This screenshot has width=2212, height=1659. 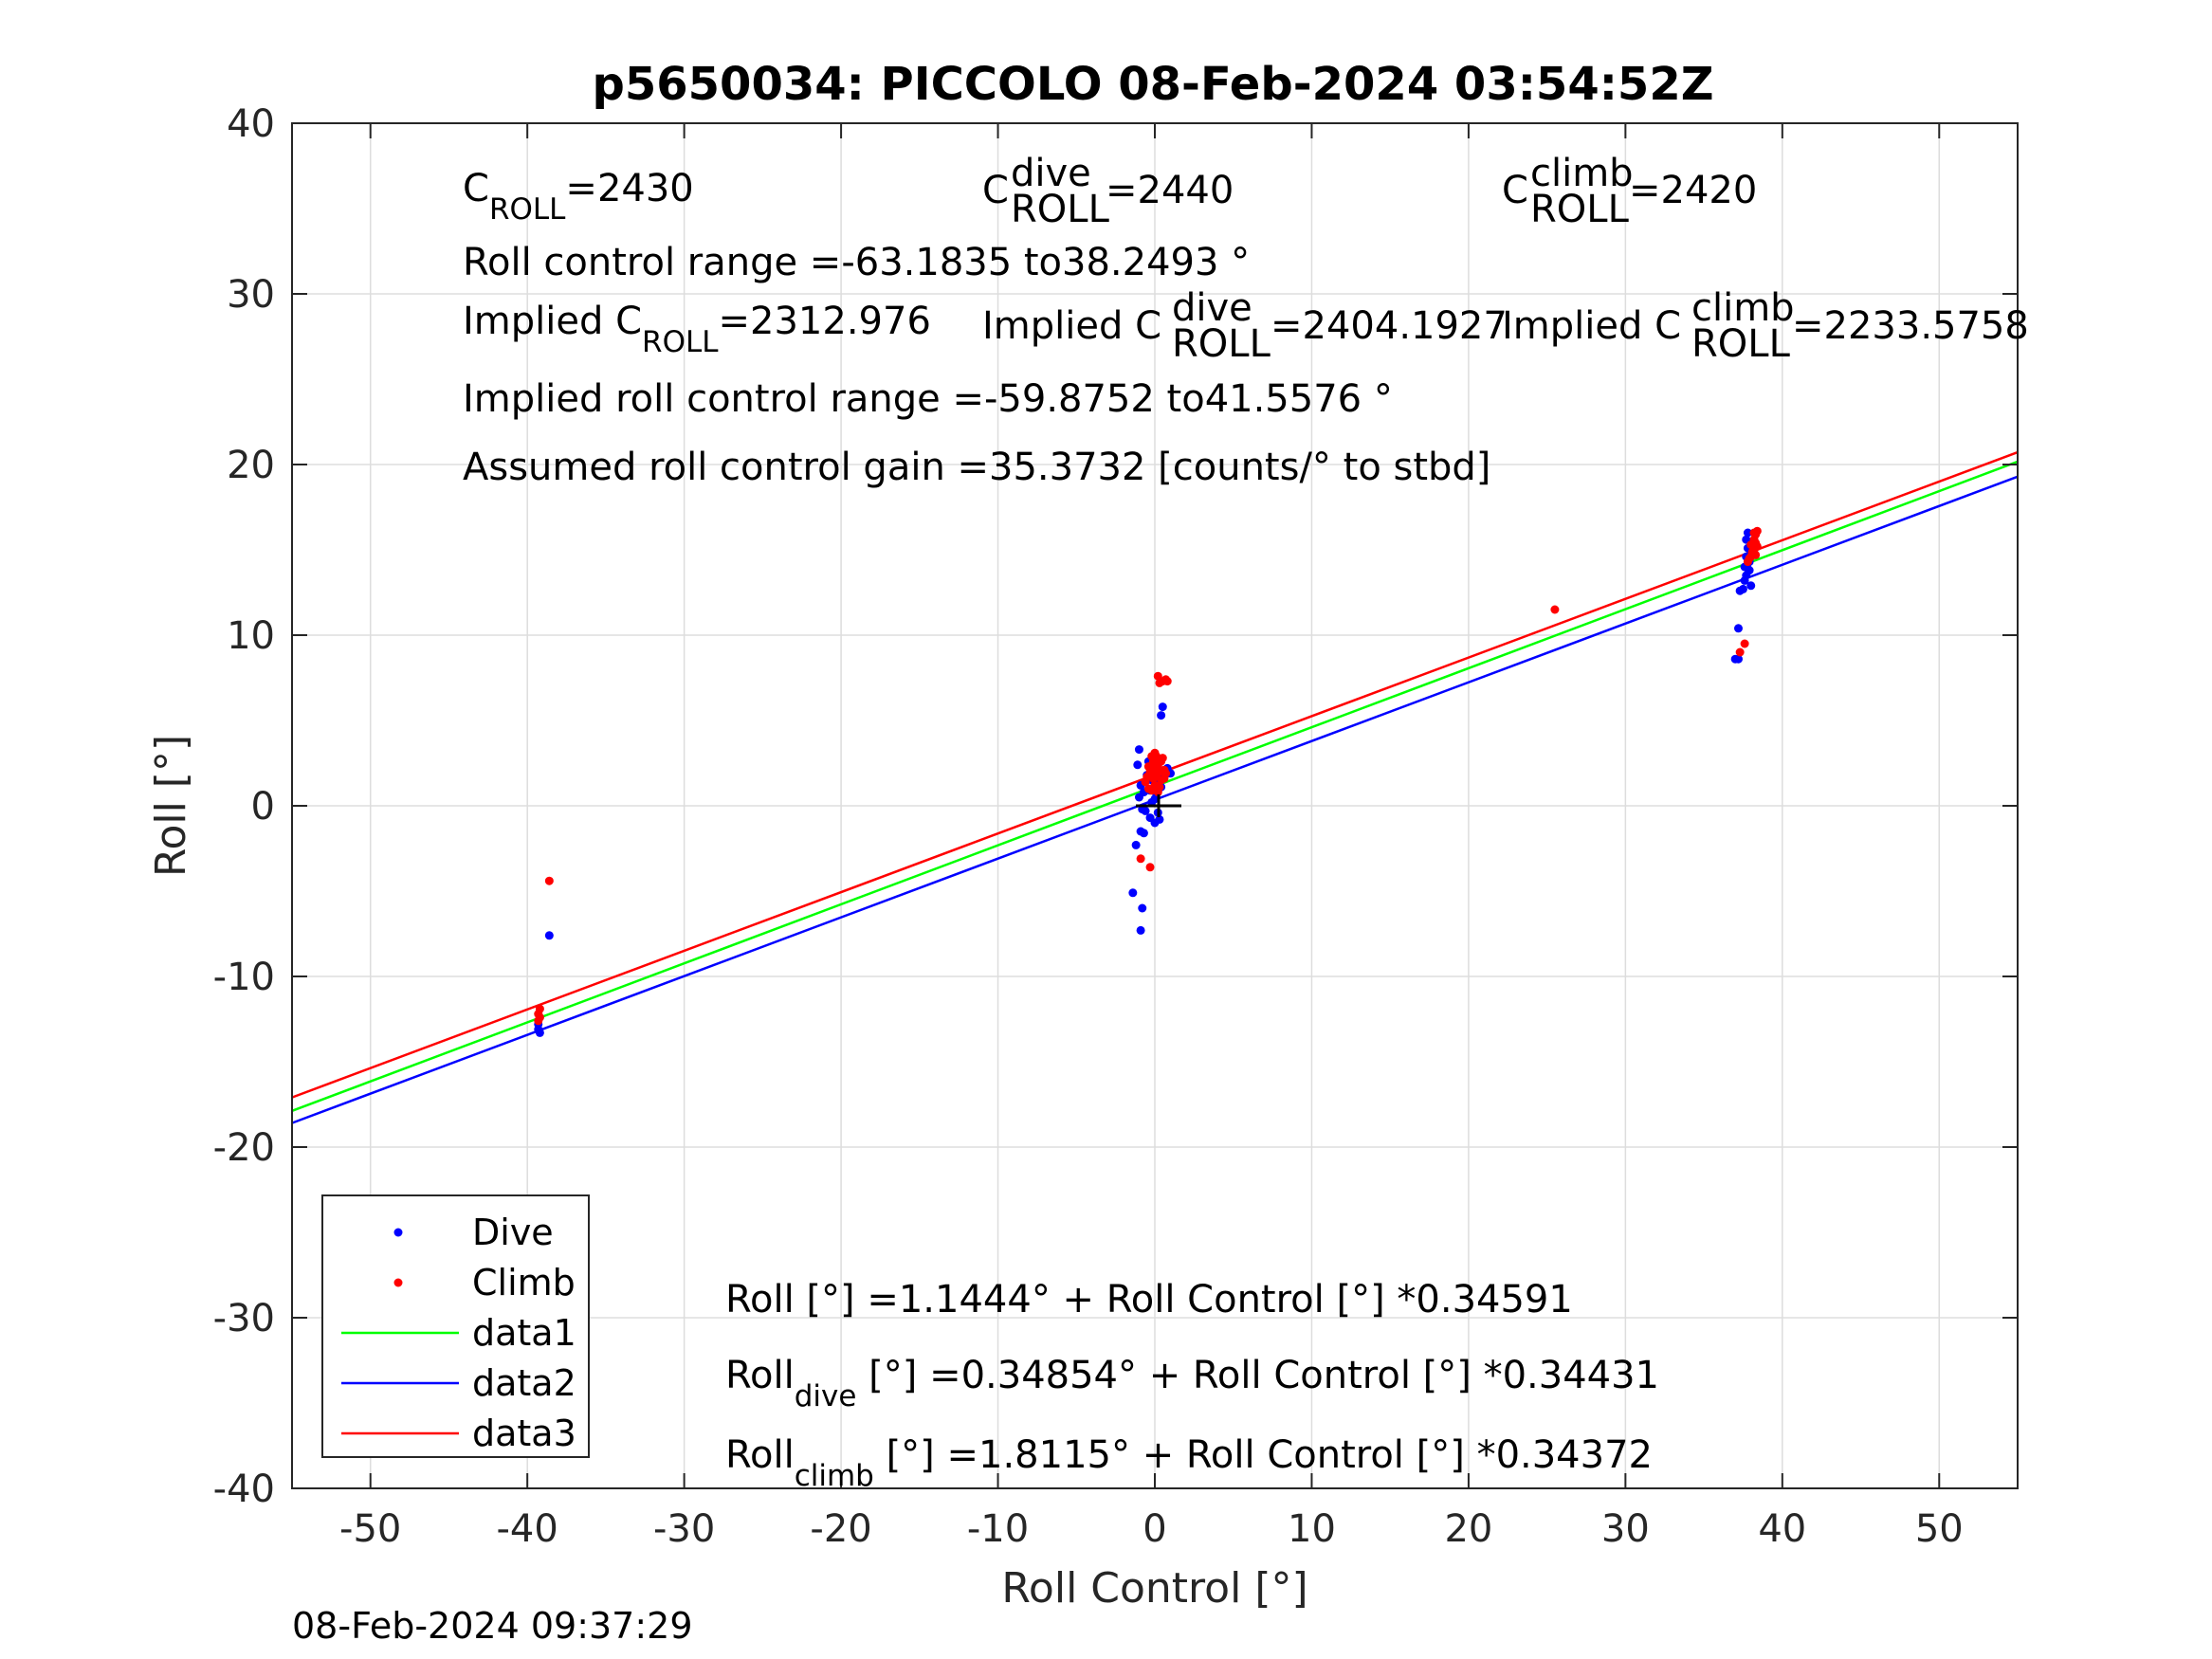 I want to click on legend-marker-dive, so click(x=398, y=1232).